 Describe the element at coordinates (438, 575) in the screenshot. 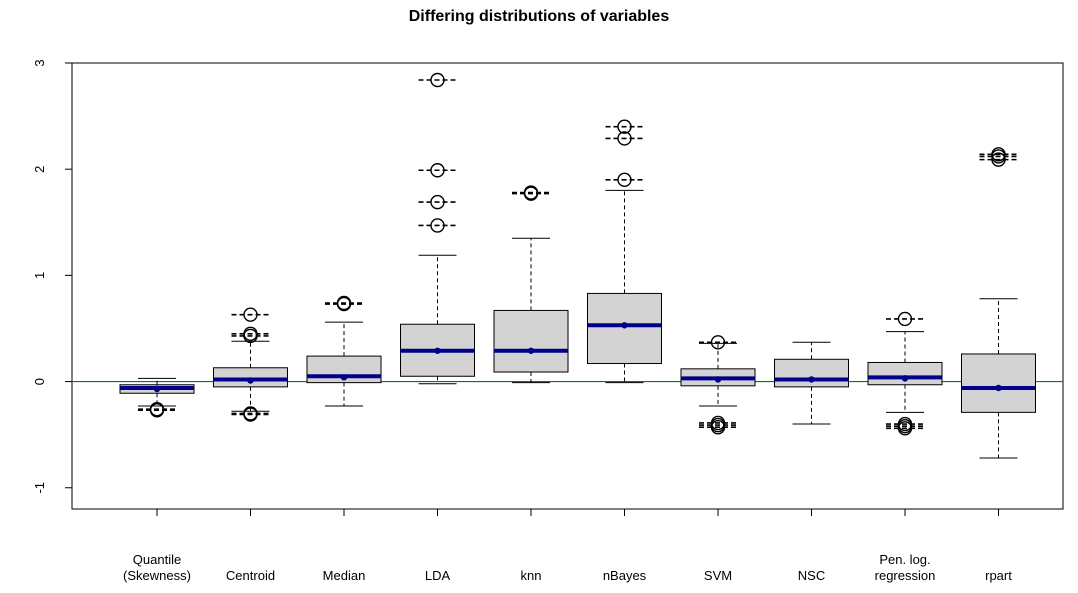

I see `x-tick-label: LDA` at that location.